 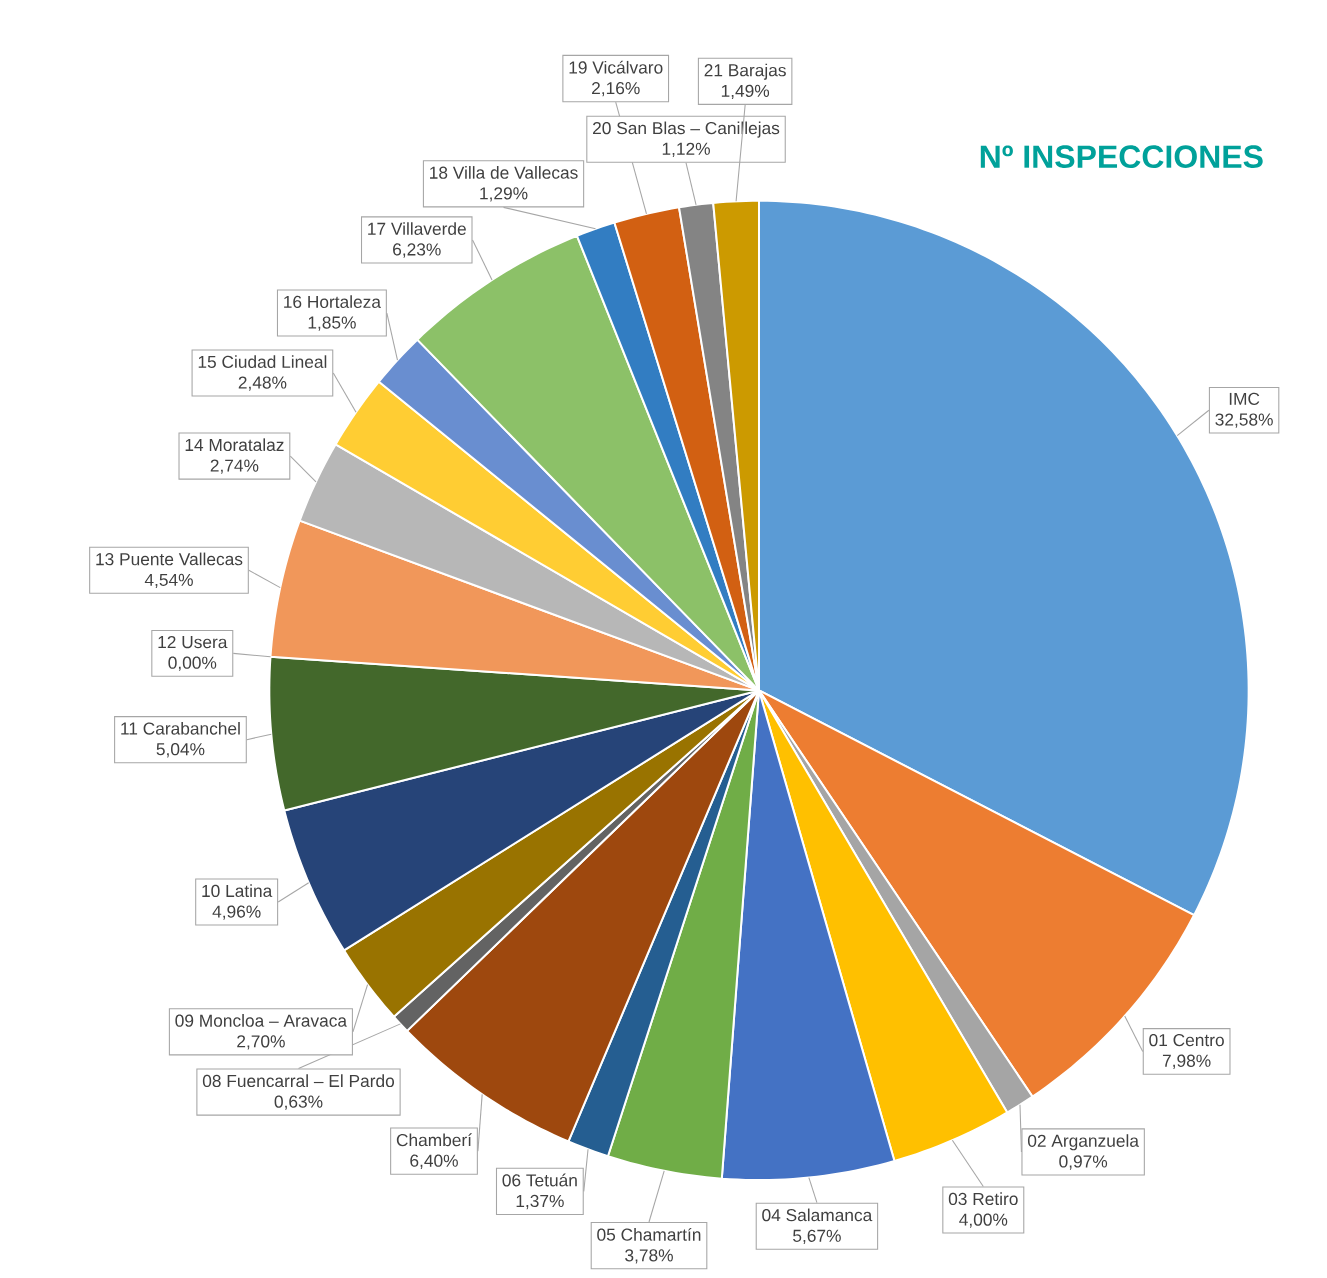 What do you see at coordinates (180, 728) in the screenshot?
I see `slice-label: 11 Carabanchel` at bounding box center [180, 728].